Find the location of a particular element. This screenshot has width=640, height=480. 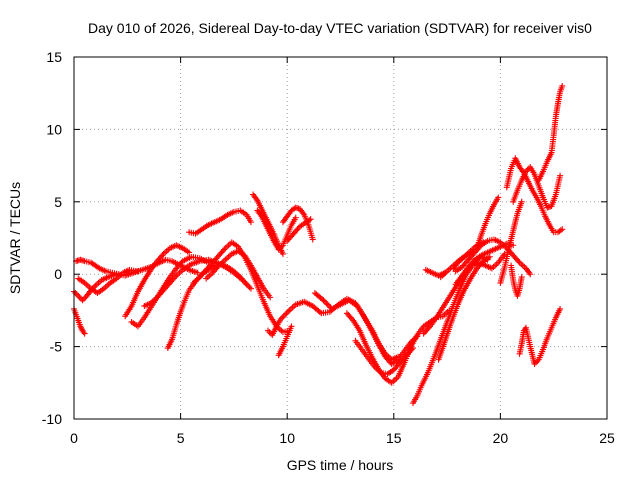

y-tick-label: 0 is located at coordinates (58, 274).